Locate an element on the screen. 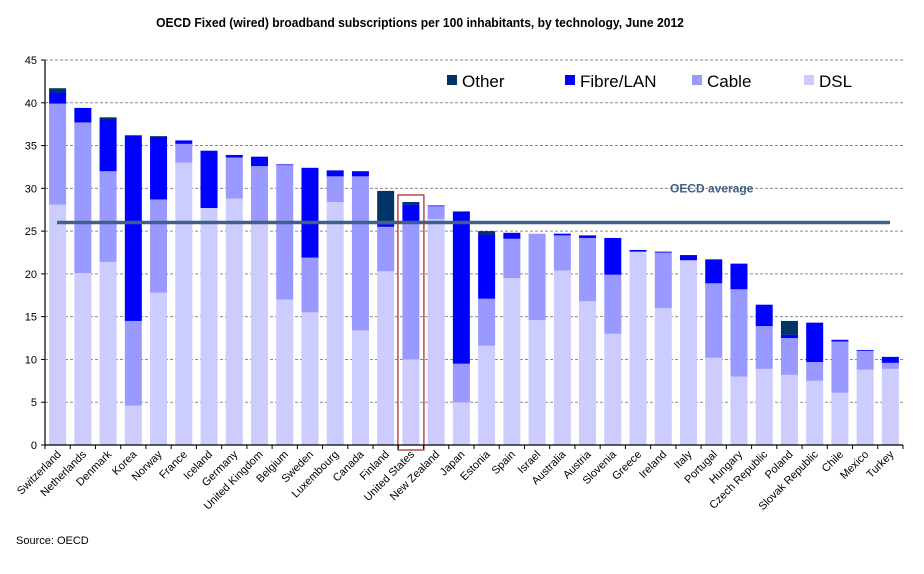  y-tick-label: 30 is located at coordinates (31, 189).